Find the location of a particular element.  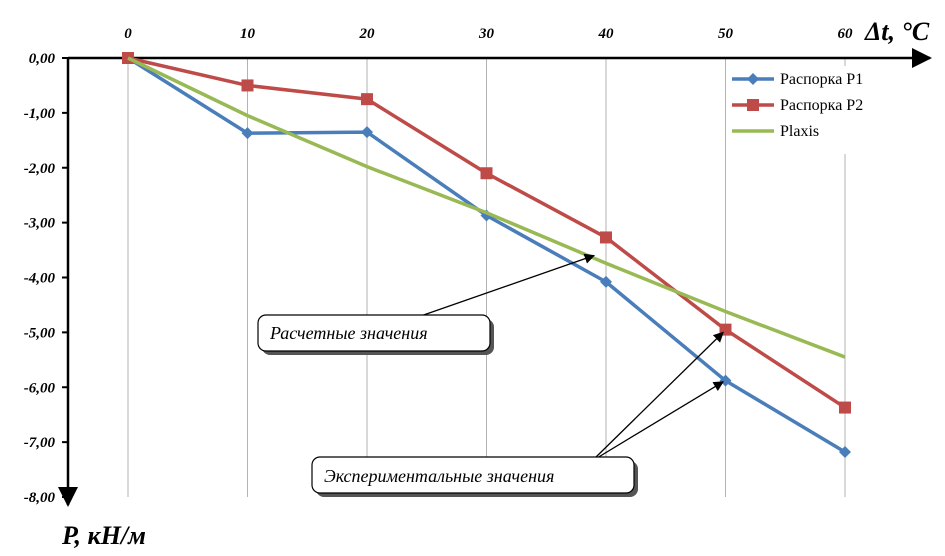

y-tick-label: -6,00 is located at coordinates (40, 388).